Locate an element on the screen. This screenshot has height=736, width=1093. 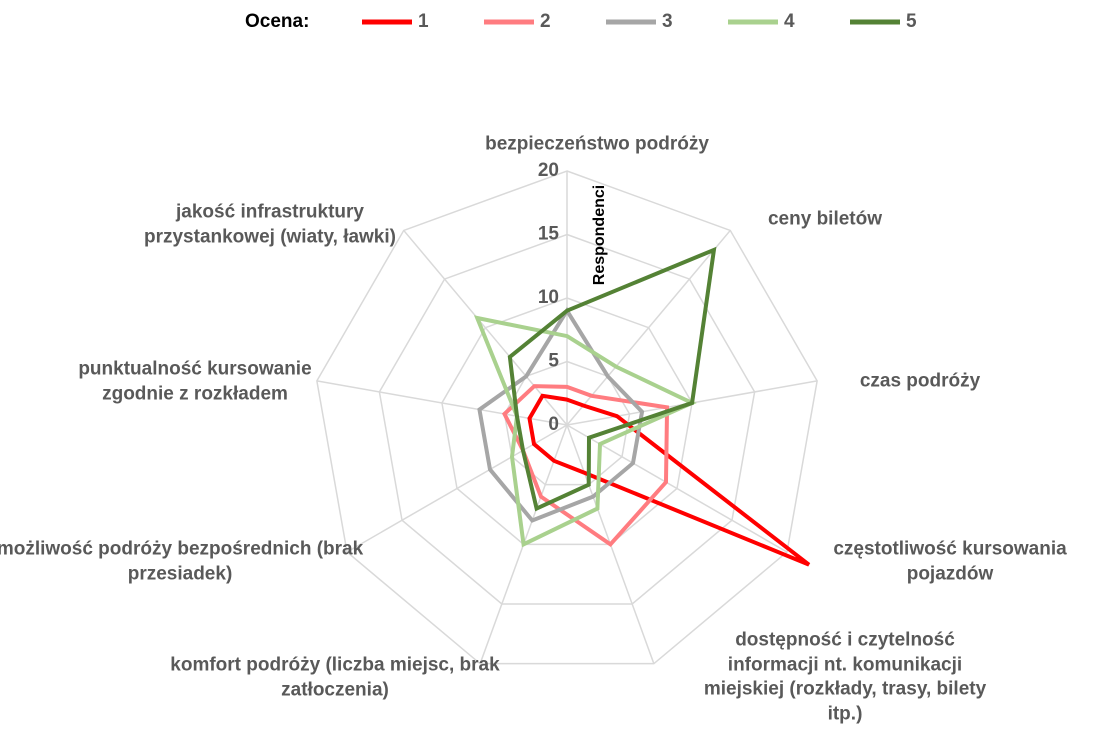
category-label: ceny biletów is located at coordinates (825, 219).